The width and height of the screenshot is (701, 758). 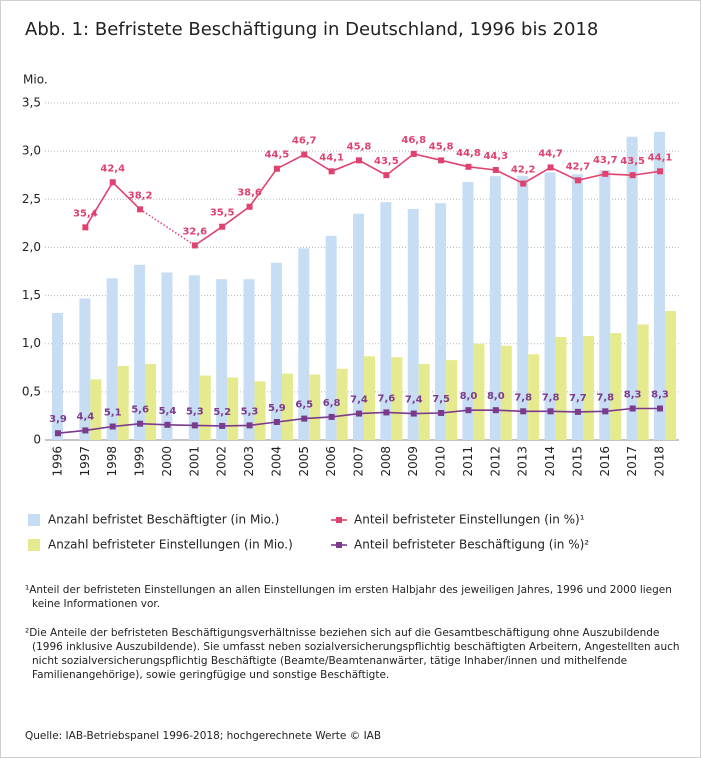 I want to click on x-tick-label: 1998, so click(x=112, y=461).